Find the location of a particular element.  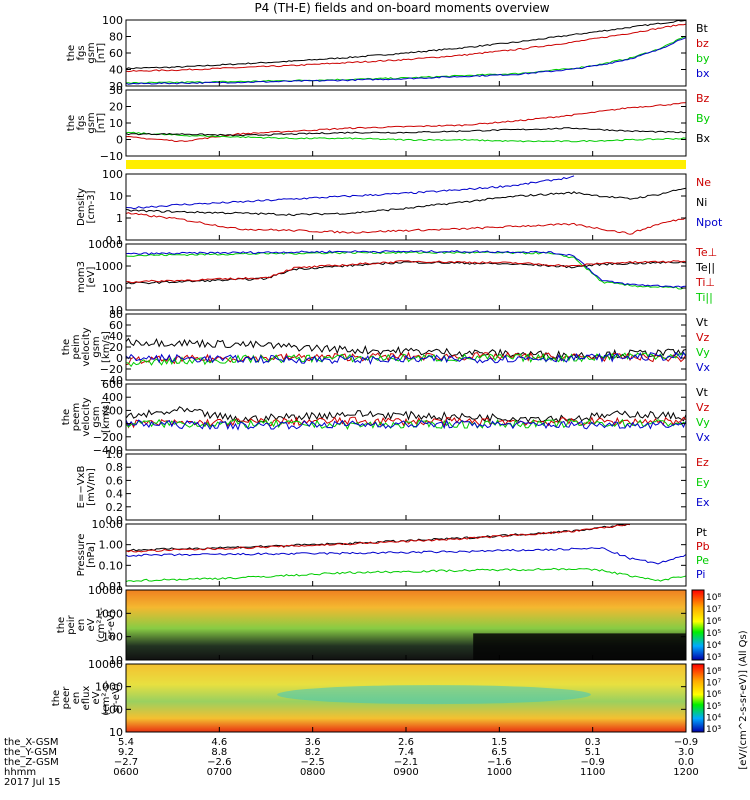

legend-Pt: Pt is located at coordinates (702, 532).